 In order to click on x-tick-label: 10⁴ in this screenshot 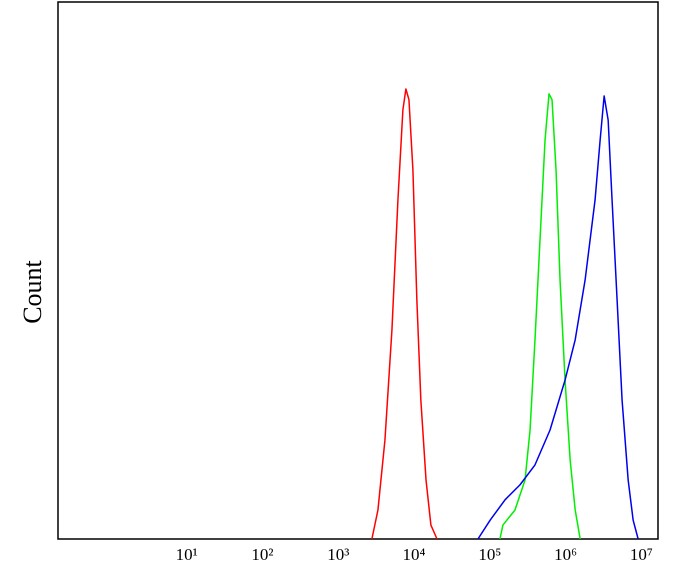, I will do `click(414, 554)`.